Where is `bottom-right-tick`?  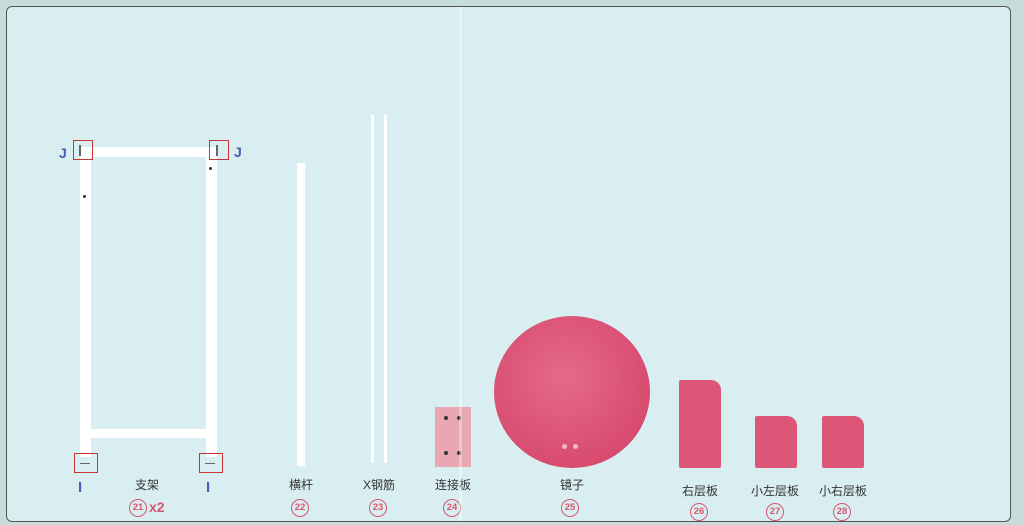
bottom-right-tick is located at coordinates (210, 464).